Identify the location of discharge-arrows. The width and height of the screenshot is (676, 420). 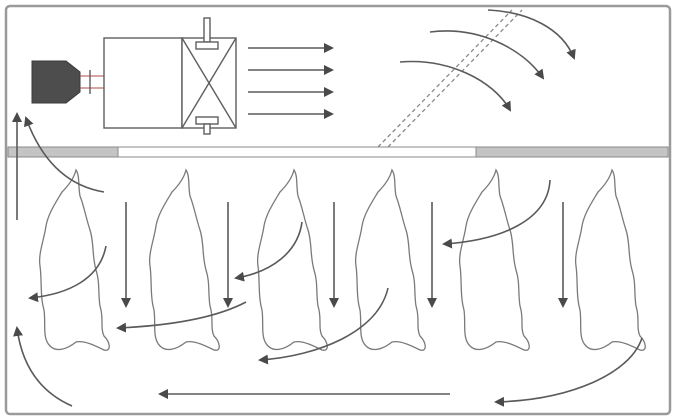
(291, 81).